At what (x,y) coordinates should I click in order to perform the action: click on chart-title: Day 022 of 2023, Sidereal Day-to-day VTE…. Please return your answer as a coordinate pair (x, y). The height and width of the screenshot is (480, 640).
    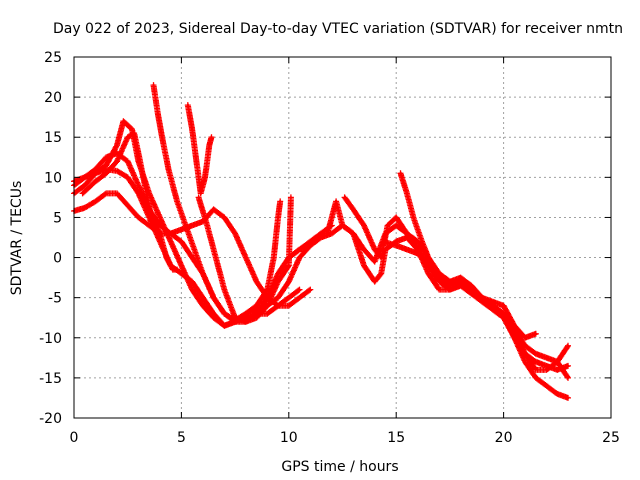
    Looking at the image, I should click on (338, 29).